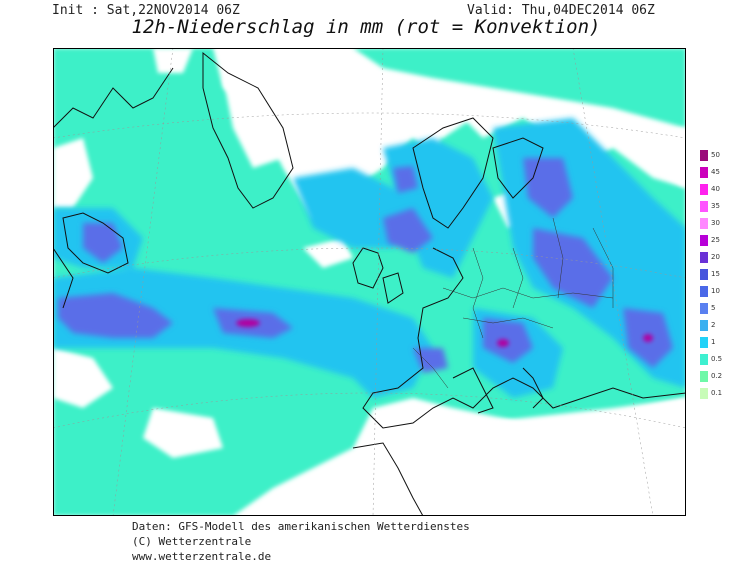 The height and width of the screenshot is (565, 732). Describe the element at coordinates (715, 240) in the screenshot. I see `legend-label: 25` at that location.